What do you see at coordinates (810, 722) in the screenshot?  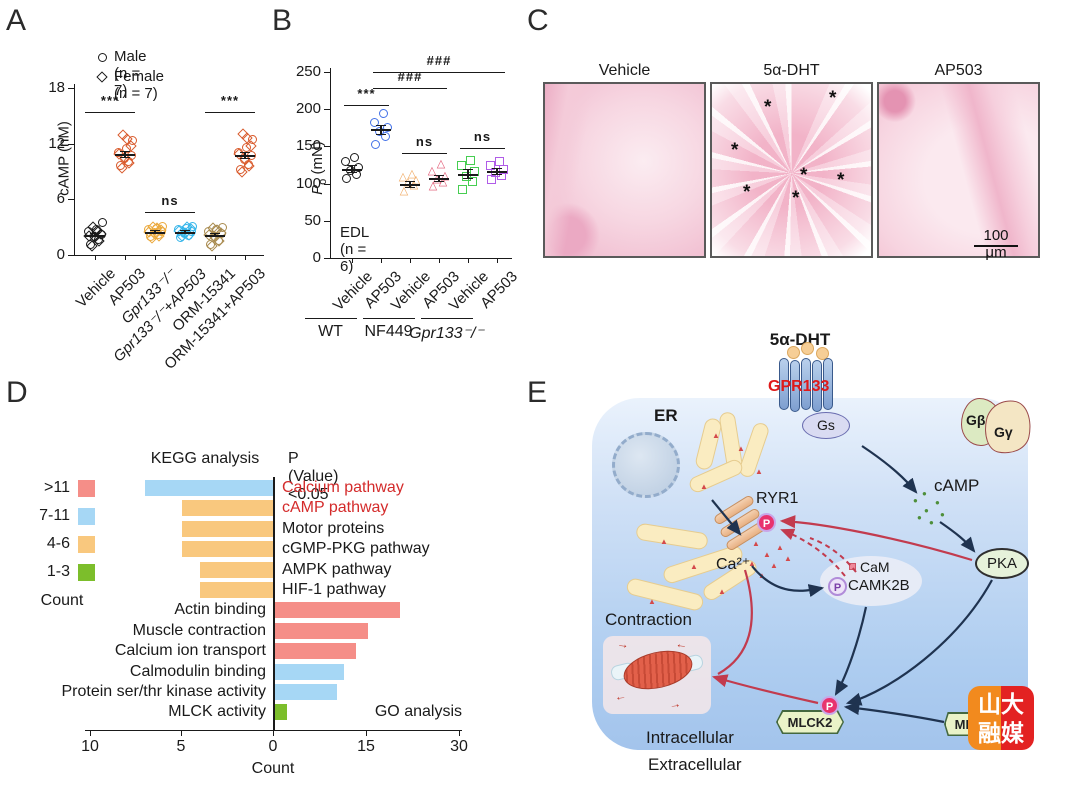 I see `mlck2-enzyme: MLCK2` at bounding box center [810, 722].